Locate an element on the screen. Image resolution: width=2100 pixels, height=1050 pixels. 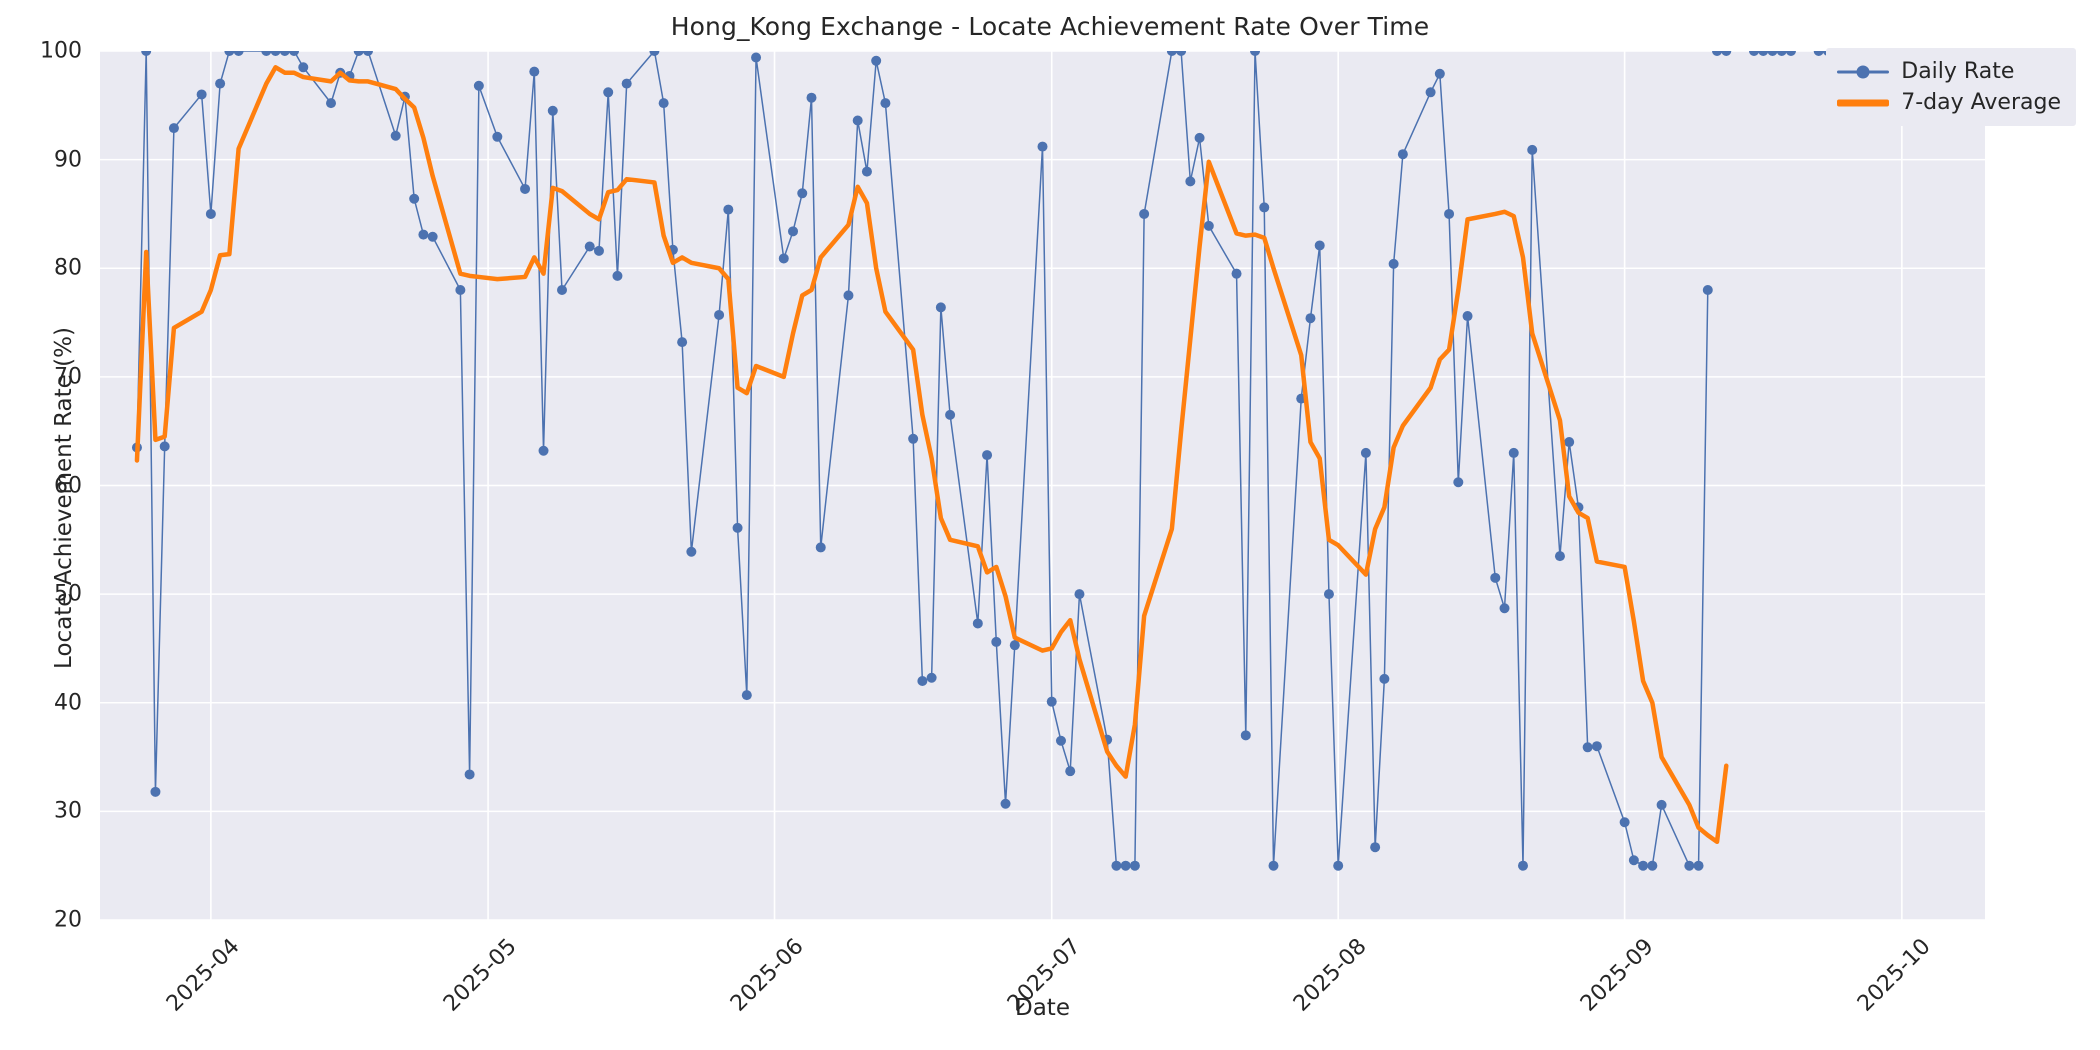
y-axis-label: Locate Achievement Rate (%) is located at coordinates (64, 498).